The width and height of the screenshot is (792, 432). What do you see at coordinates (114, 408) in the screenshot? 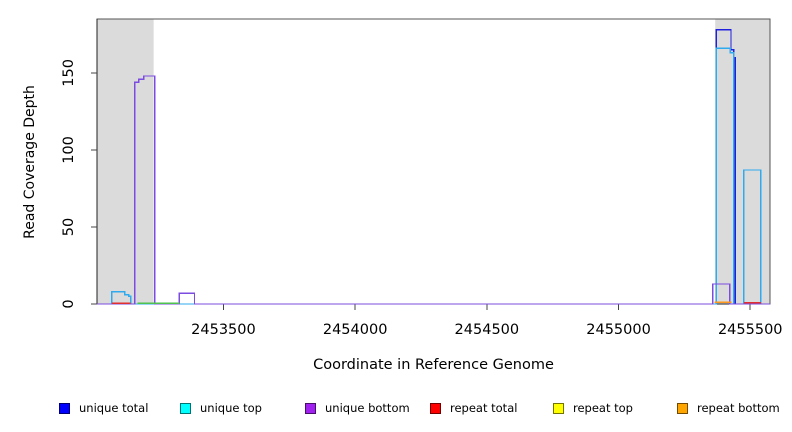
I see `legend-label: unique total` at bounding box center [114, 408].